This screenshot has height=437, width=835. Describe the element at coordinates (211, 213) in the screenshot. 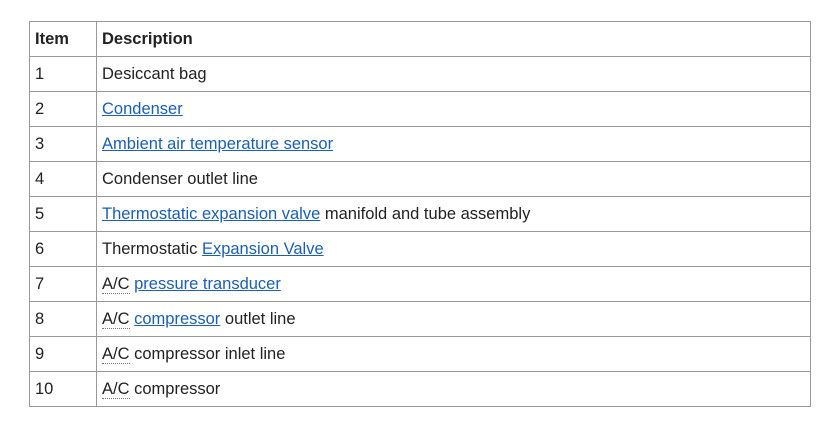

I see `description-link: Thermostatic expansion valve` at that location.